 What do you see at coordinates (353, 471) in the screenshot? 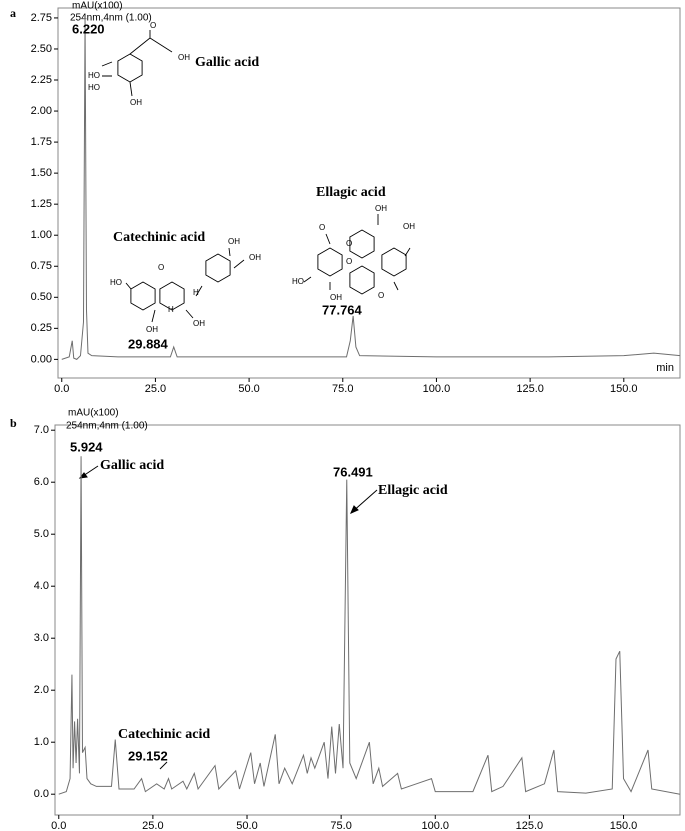
I see `peak-label: 76.491` at bounding box center [353, 471].